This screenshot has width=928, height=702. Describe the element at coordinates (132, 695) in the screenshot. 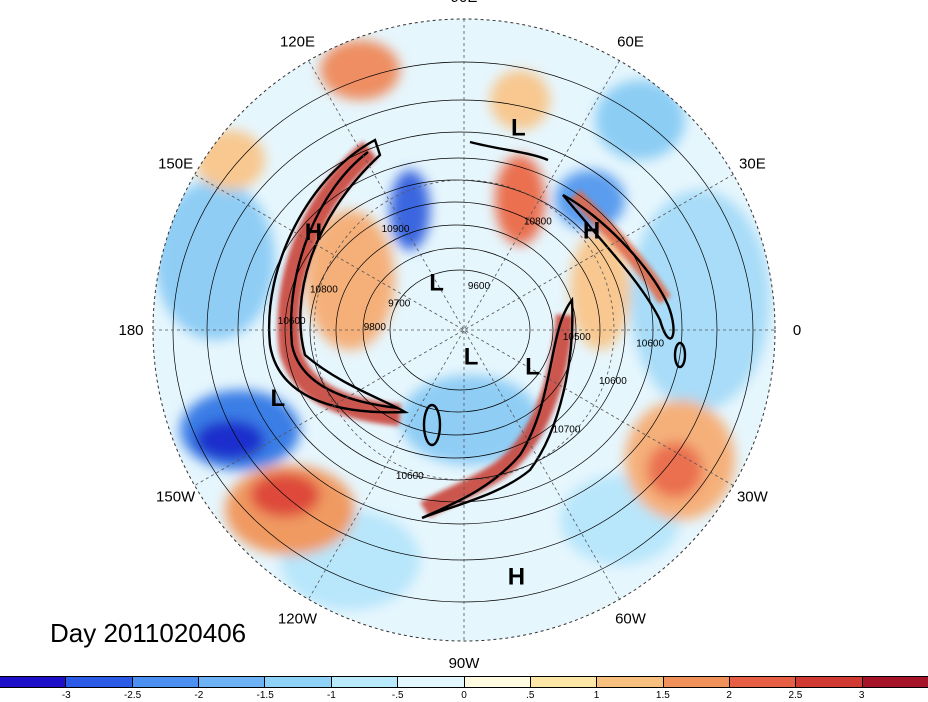

I see `colorbar-tick-label: -2.5` at that location.